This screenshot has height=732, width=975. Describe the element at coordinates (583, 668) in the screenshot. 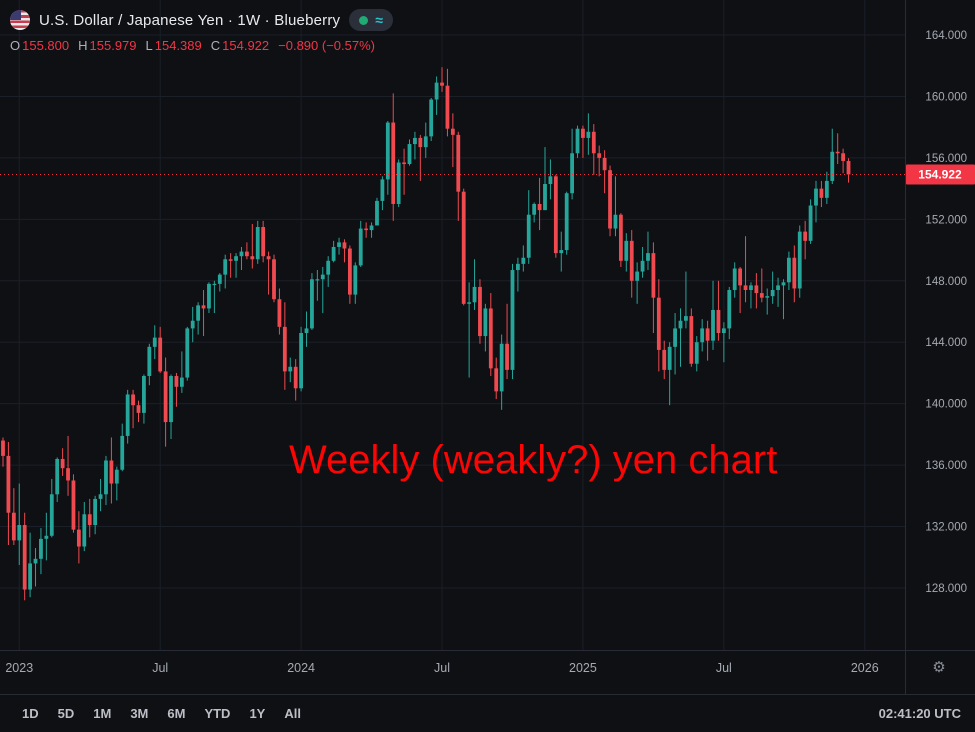

I see `time-tick-label: 2025` at that location.